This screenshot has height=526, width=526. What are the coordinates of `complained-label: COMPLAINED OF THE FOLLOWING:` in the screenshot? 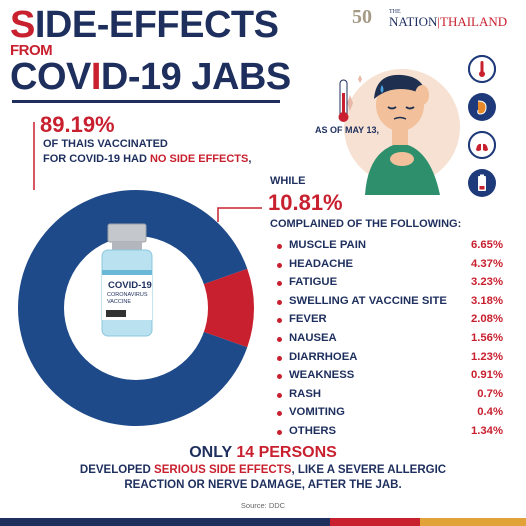 It's located at (366, 224).